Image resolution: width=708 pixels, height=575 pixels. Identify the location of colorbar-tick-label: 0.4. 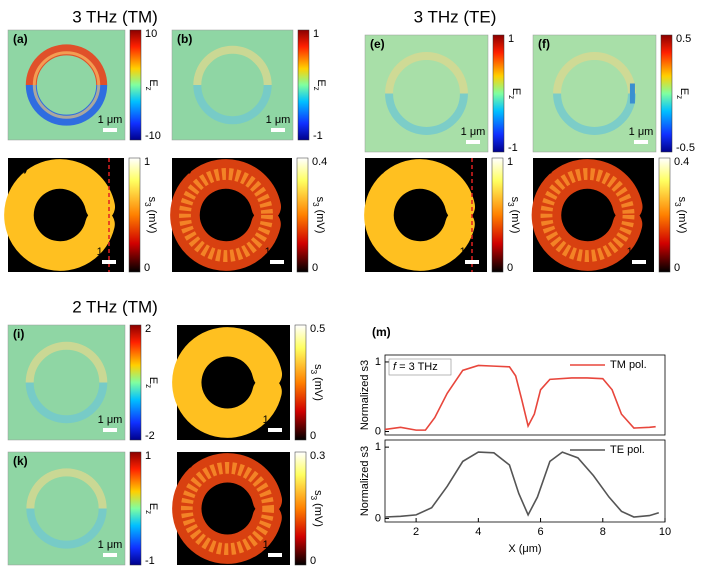
(319, 162).